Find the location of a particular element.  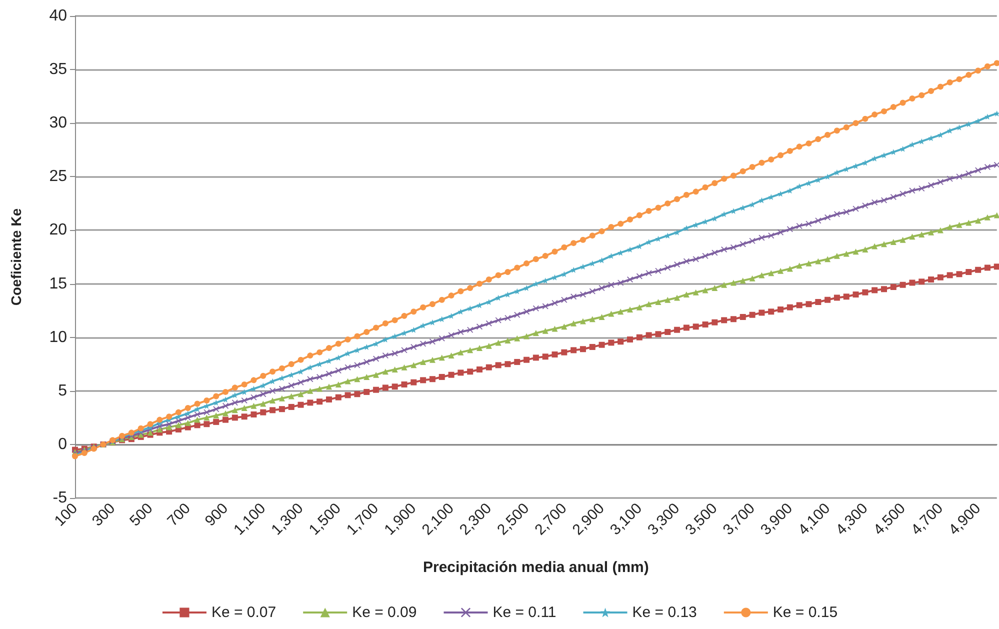

y-axis-title: Coeficiente Ke is located at coordinates (16, 257).